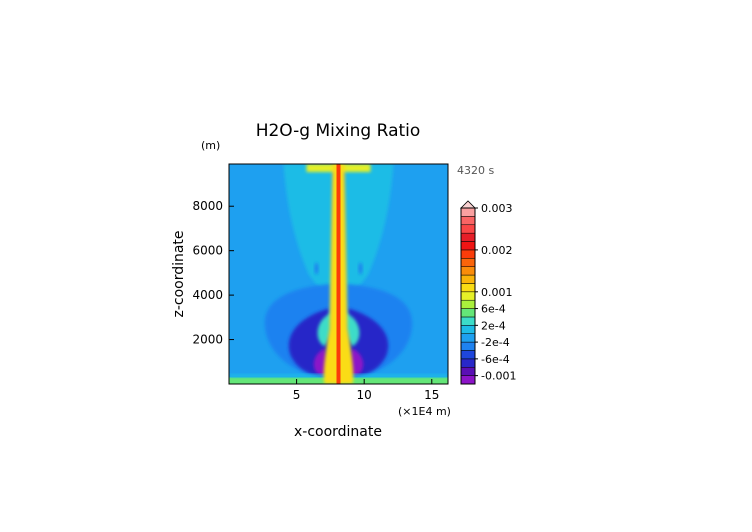 The height and width of the screenshot is (532, 752). What do you see at coordinates (431, 395) in the screenshot?
I see `x-tick-label: 15` at bounding box center [431, 395].